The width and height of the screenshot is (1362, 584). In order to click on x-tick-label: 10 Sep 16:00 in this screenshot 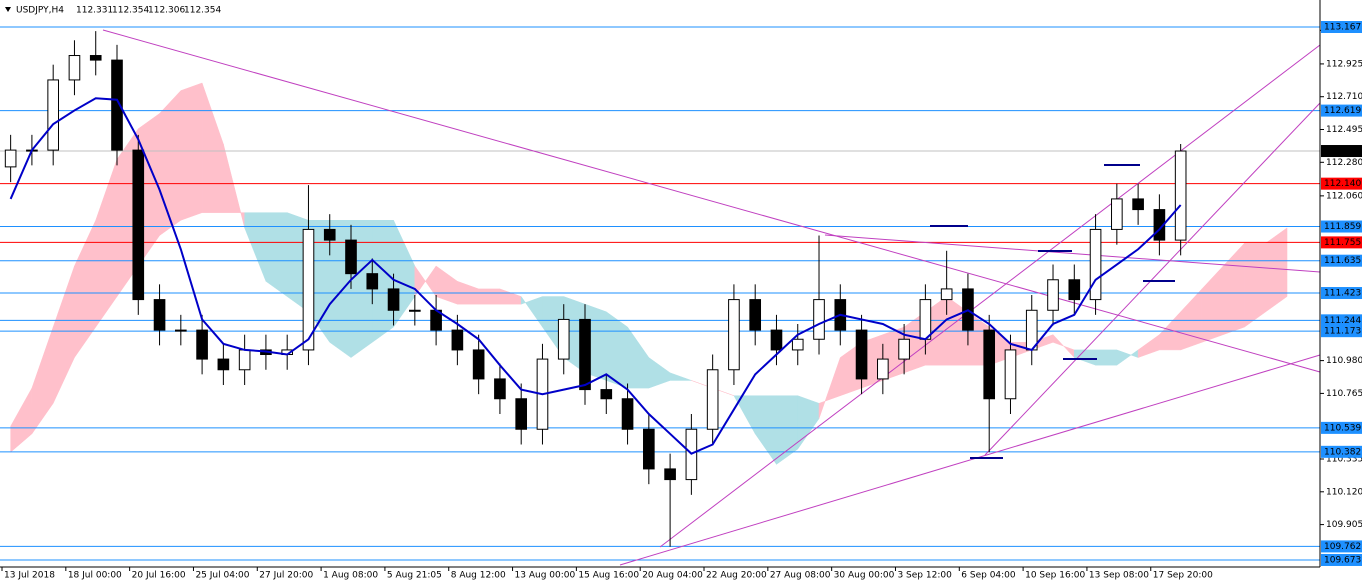, I will do `click(1055, 576)`.